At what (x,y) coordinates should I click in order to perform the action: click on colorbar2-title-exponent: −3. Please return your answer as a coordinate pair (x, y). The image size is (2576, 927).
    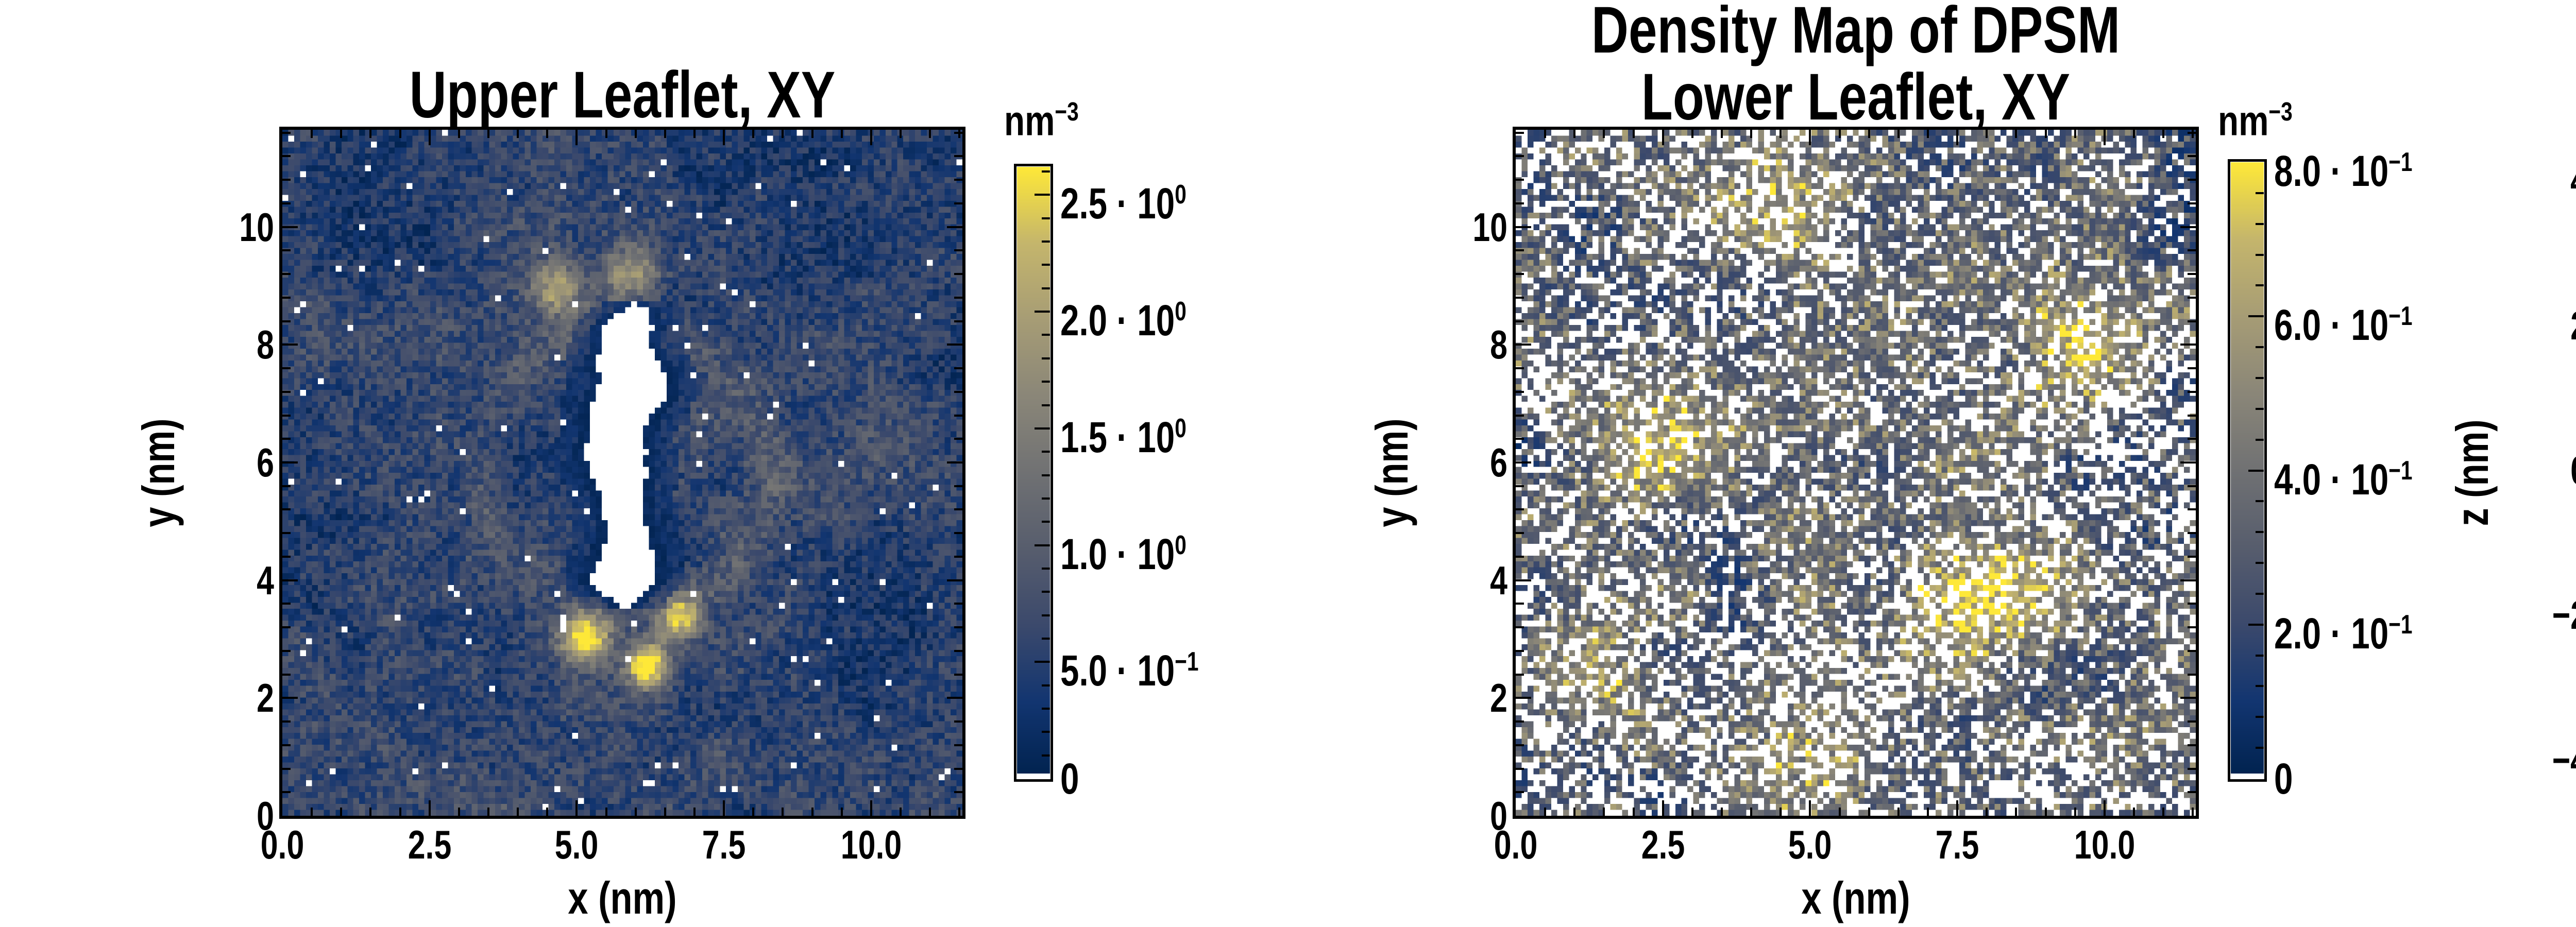
    Looking at the image, I should click on (2280, 111).